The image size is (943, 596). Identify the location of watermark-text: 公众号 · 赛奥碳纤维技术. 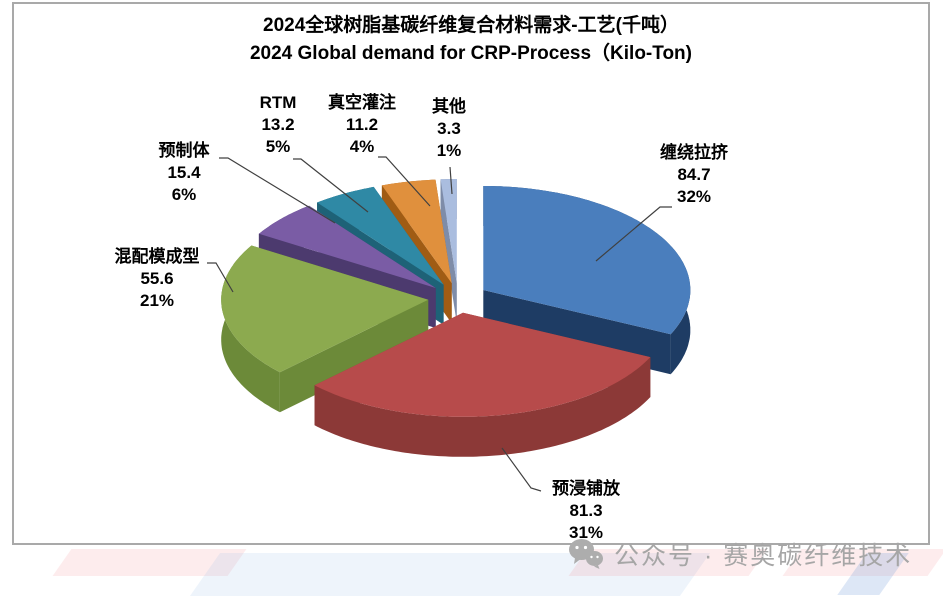
(763, 556).